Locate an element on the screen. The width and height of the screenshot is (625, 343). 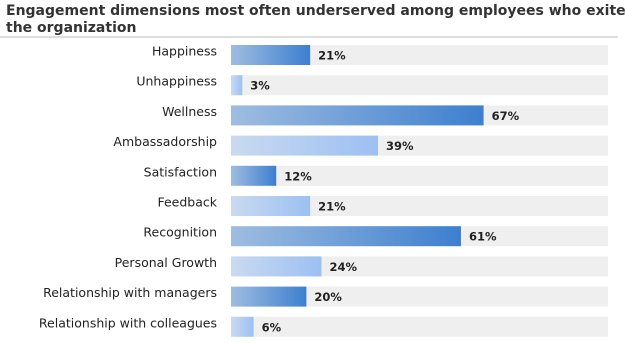
category-label: Satisfaction is located at coordinates (180, 171).